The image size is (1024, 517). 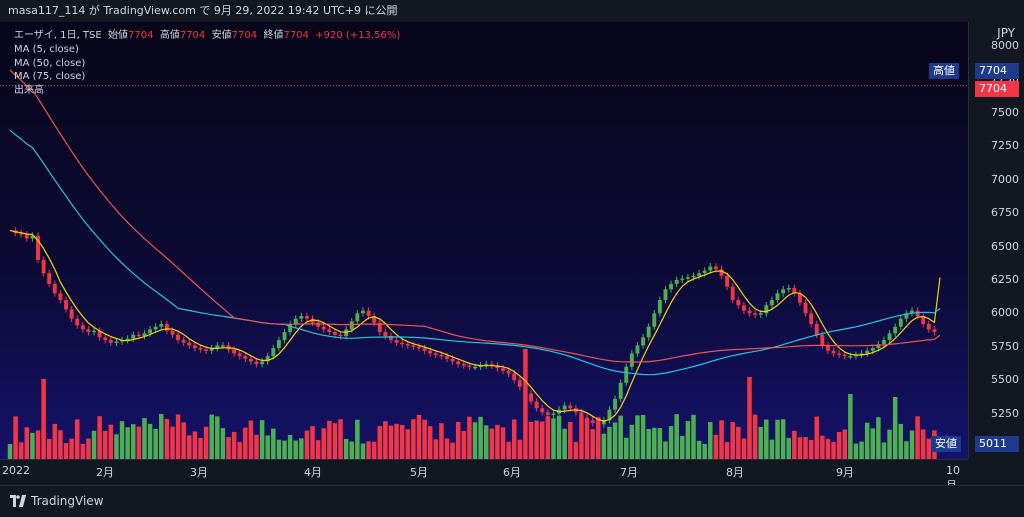 What do you see at coordinates (58, 35) in the screenshot?
I see `symbol-label: エーザイ, 1日, TSE` at bounding box center [58, 35].